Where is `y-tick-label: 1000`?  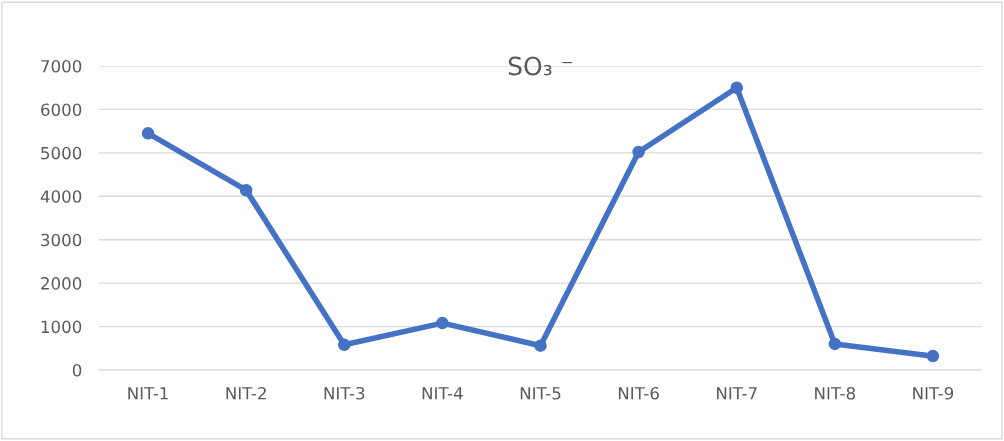
y-tick-label: 1000 is located at coordinates (61, 327).